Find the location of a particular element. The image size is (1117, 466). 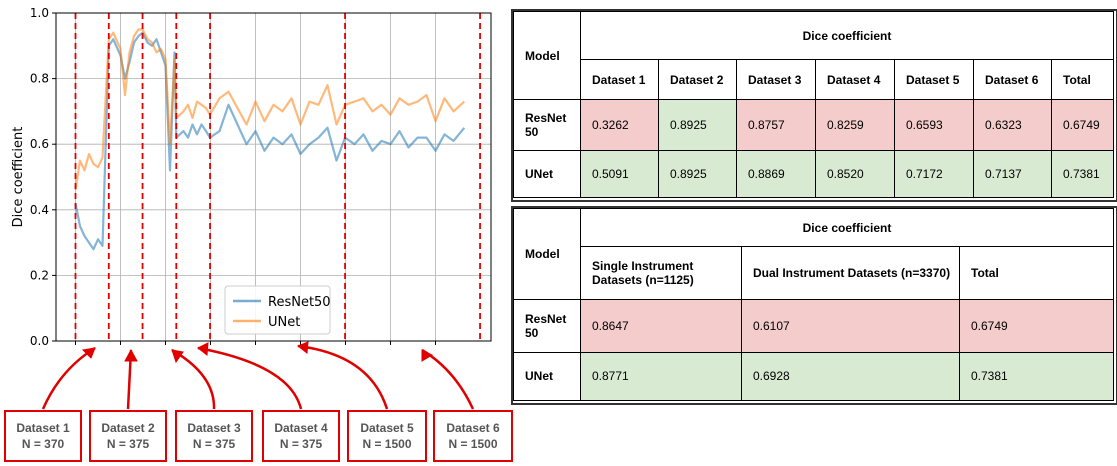

y-tick-label: 0.8 is located at coordinates (39, 79).